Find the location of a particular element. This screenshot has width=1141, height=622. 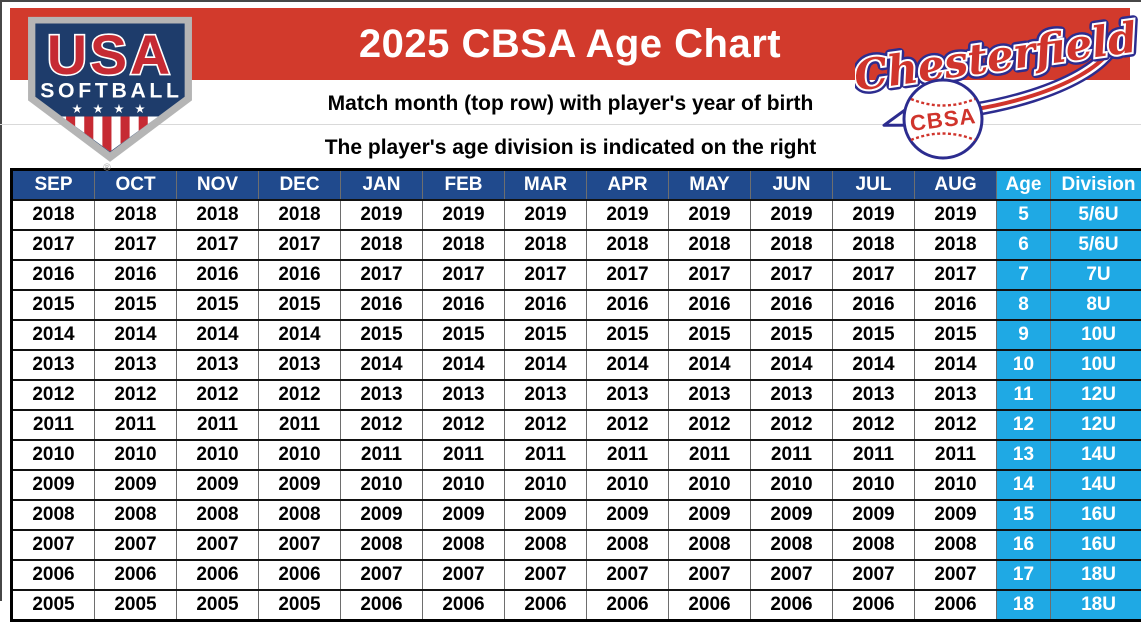

age-cell: 16 is located at coordinates (1024, 545).